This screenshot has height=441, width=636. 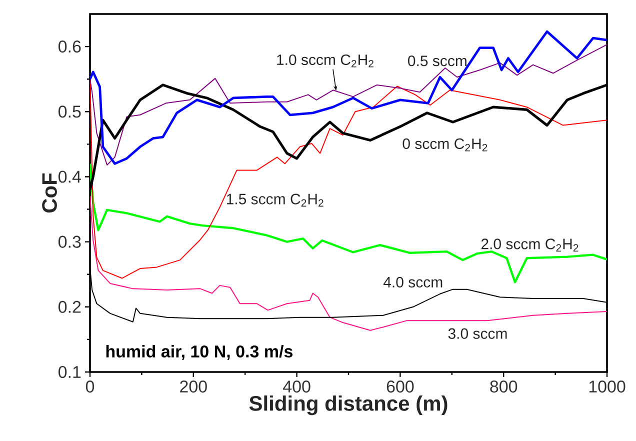 What do you see at coordinates (90, 386) in the screenshot?
I see `x-tick-label: 0` at bounding box center [90, 386].